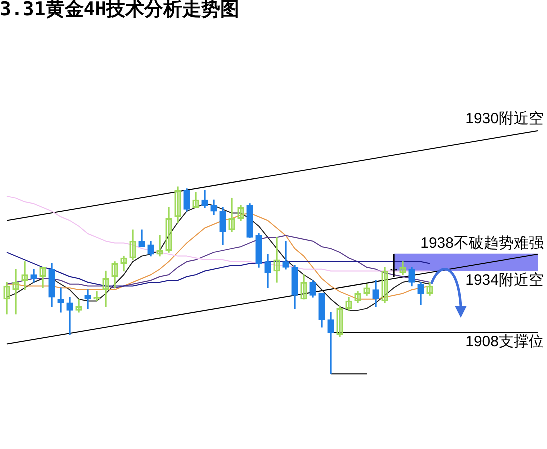  Describe the element at coordinates (505, 280) in the screenshot. I see `series-label: 1934附近空` at that location.